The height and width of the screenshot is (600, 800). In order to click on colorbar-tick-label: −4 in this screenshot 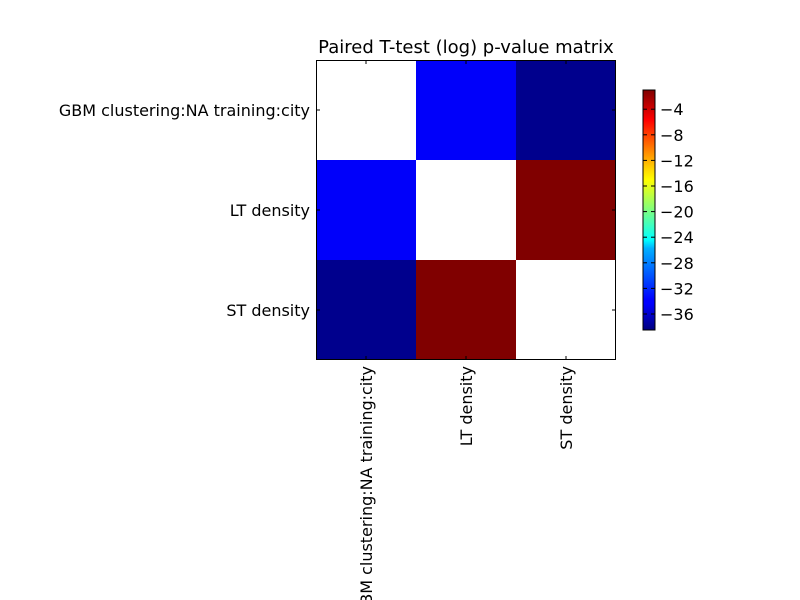, I will do `click(672, 109)`.